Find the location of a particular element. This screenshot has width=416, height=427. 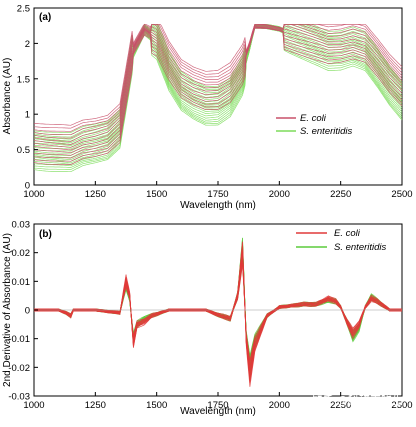

panel-a-x-tick-label: 2250 is located at coordinates (340, 194).